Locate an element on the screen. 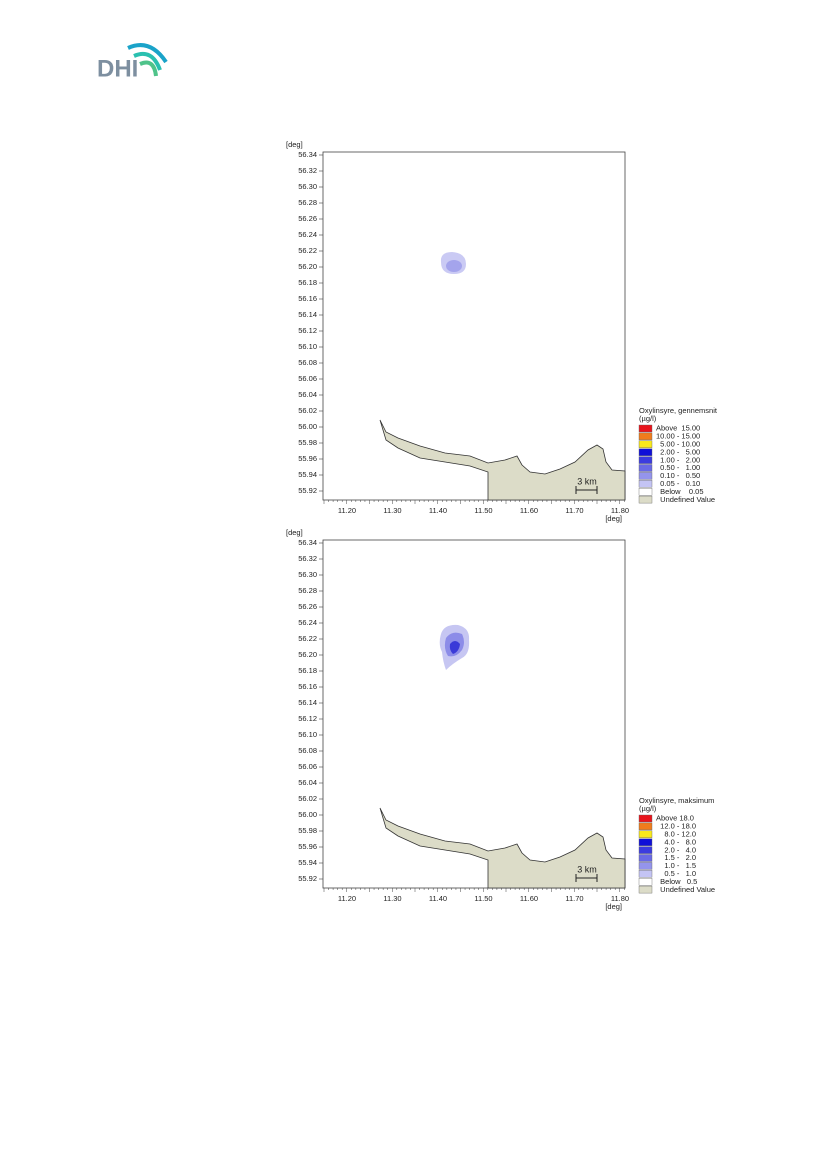 The image size is (827, 1174). legend-label: Below 0.5 is located at coordinates (676, 881).